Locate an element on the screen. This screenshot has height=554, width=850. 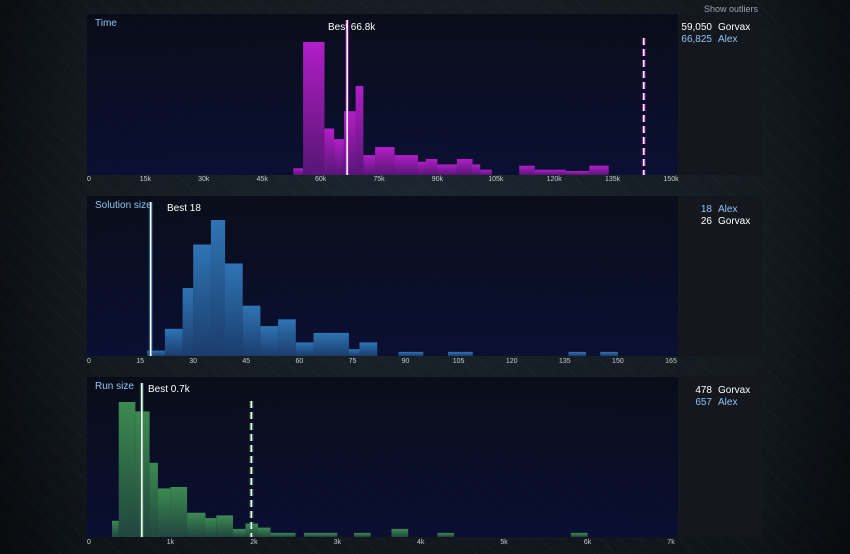
legend-row: 18 Alex is located at coordinates (718, 210).